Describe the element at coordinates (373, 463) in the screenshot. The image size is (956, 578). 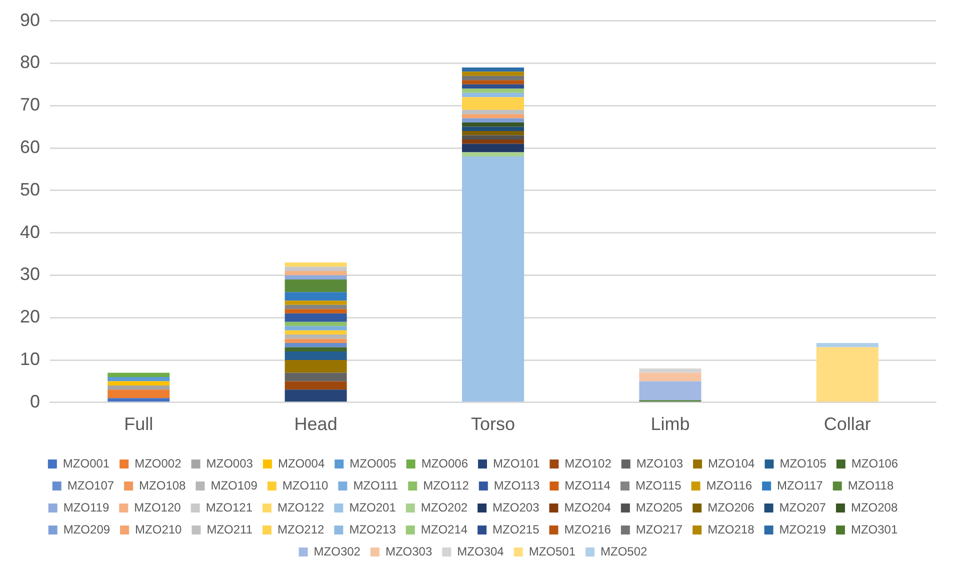
I see `legend-label: MZO005` at that location.